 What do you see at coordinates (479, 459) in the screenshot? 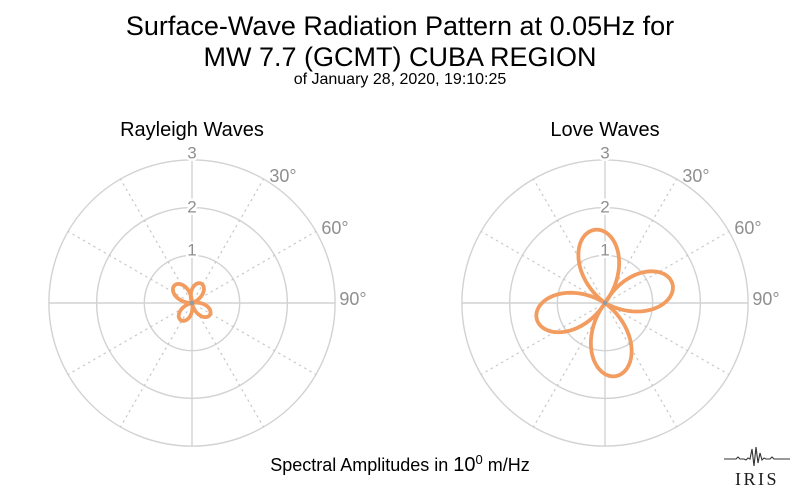
I see `caption-exponent: 0` at bounding box center [479, 459].